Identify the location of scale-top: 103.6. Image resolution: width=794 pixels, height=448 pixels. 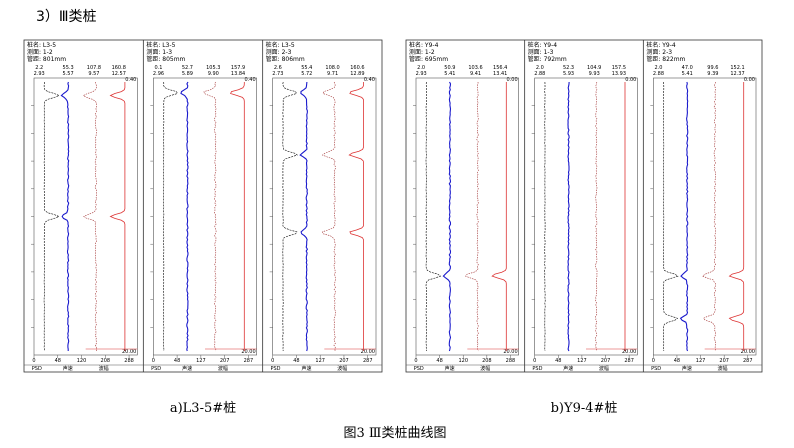
(475, 68).